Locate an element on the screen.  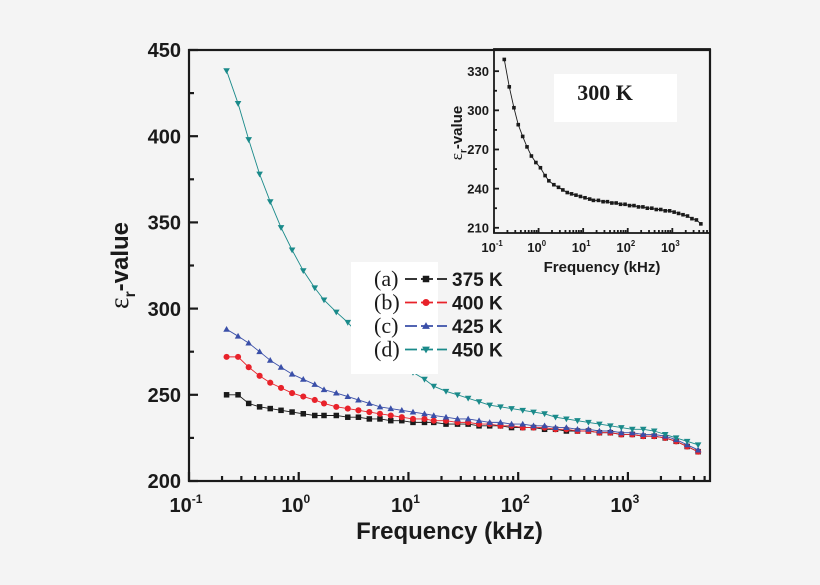
y-tick-label: 210 is located at coordinates (478, 227).